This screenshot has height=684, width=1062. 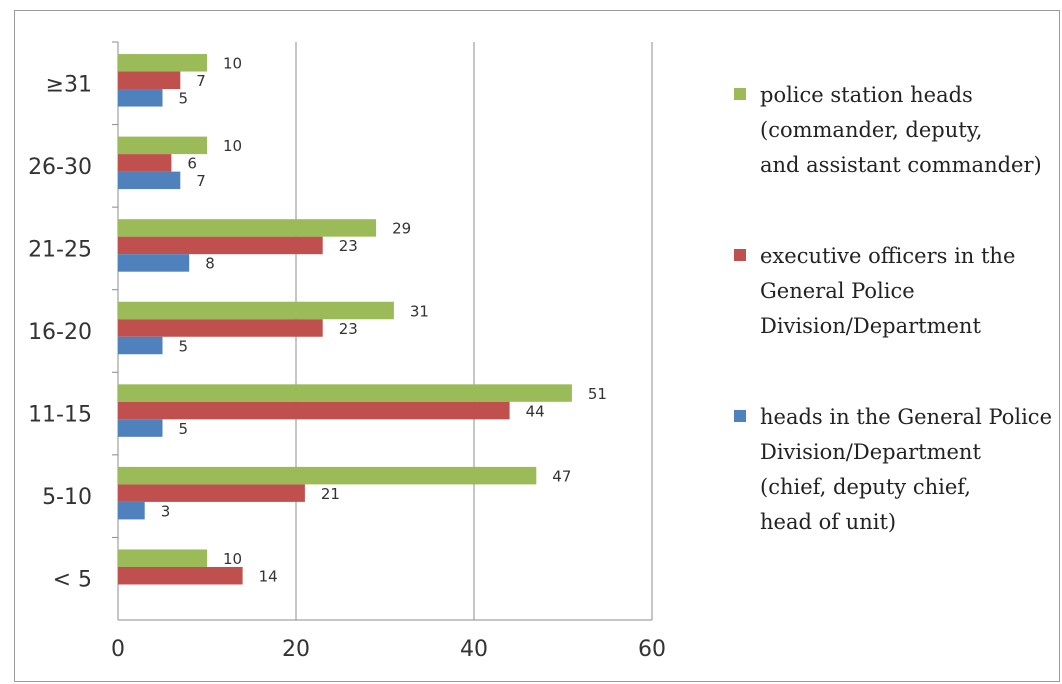 I want to click on x-tick-label: 20, so click(x=296, y=649).